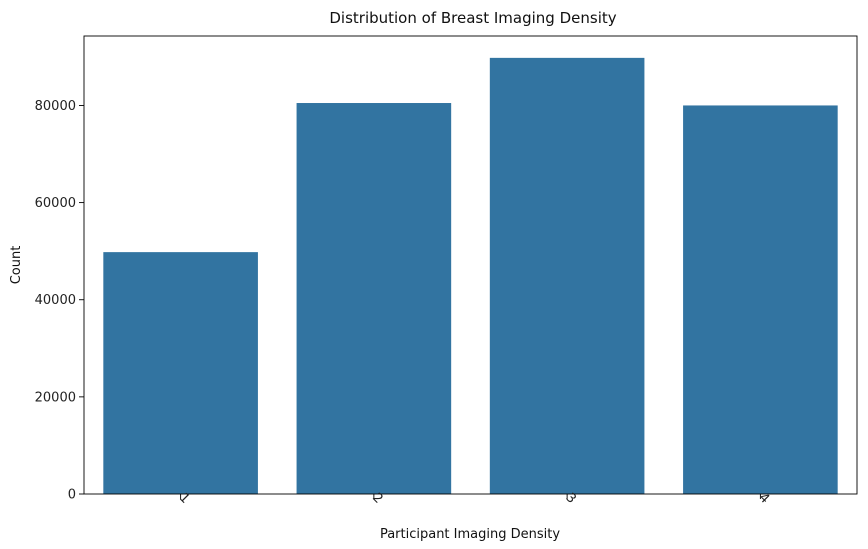 The image size is (868, 549). What do you see at coordinates (55, 397) in the screenshot?
I see `y-tick-label: 20000` at bounding box center [55, 397].